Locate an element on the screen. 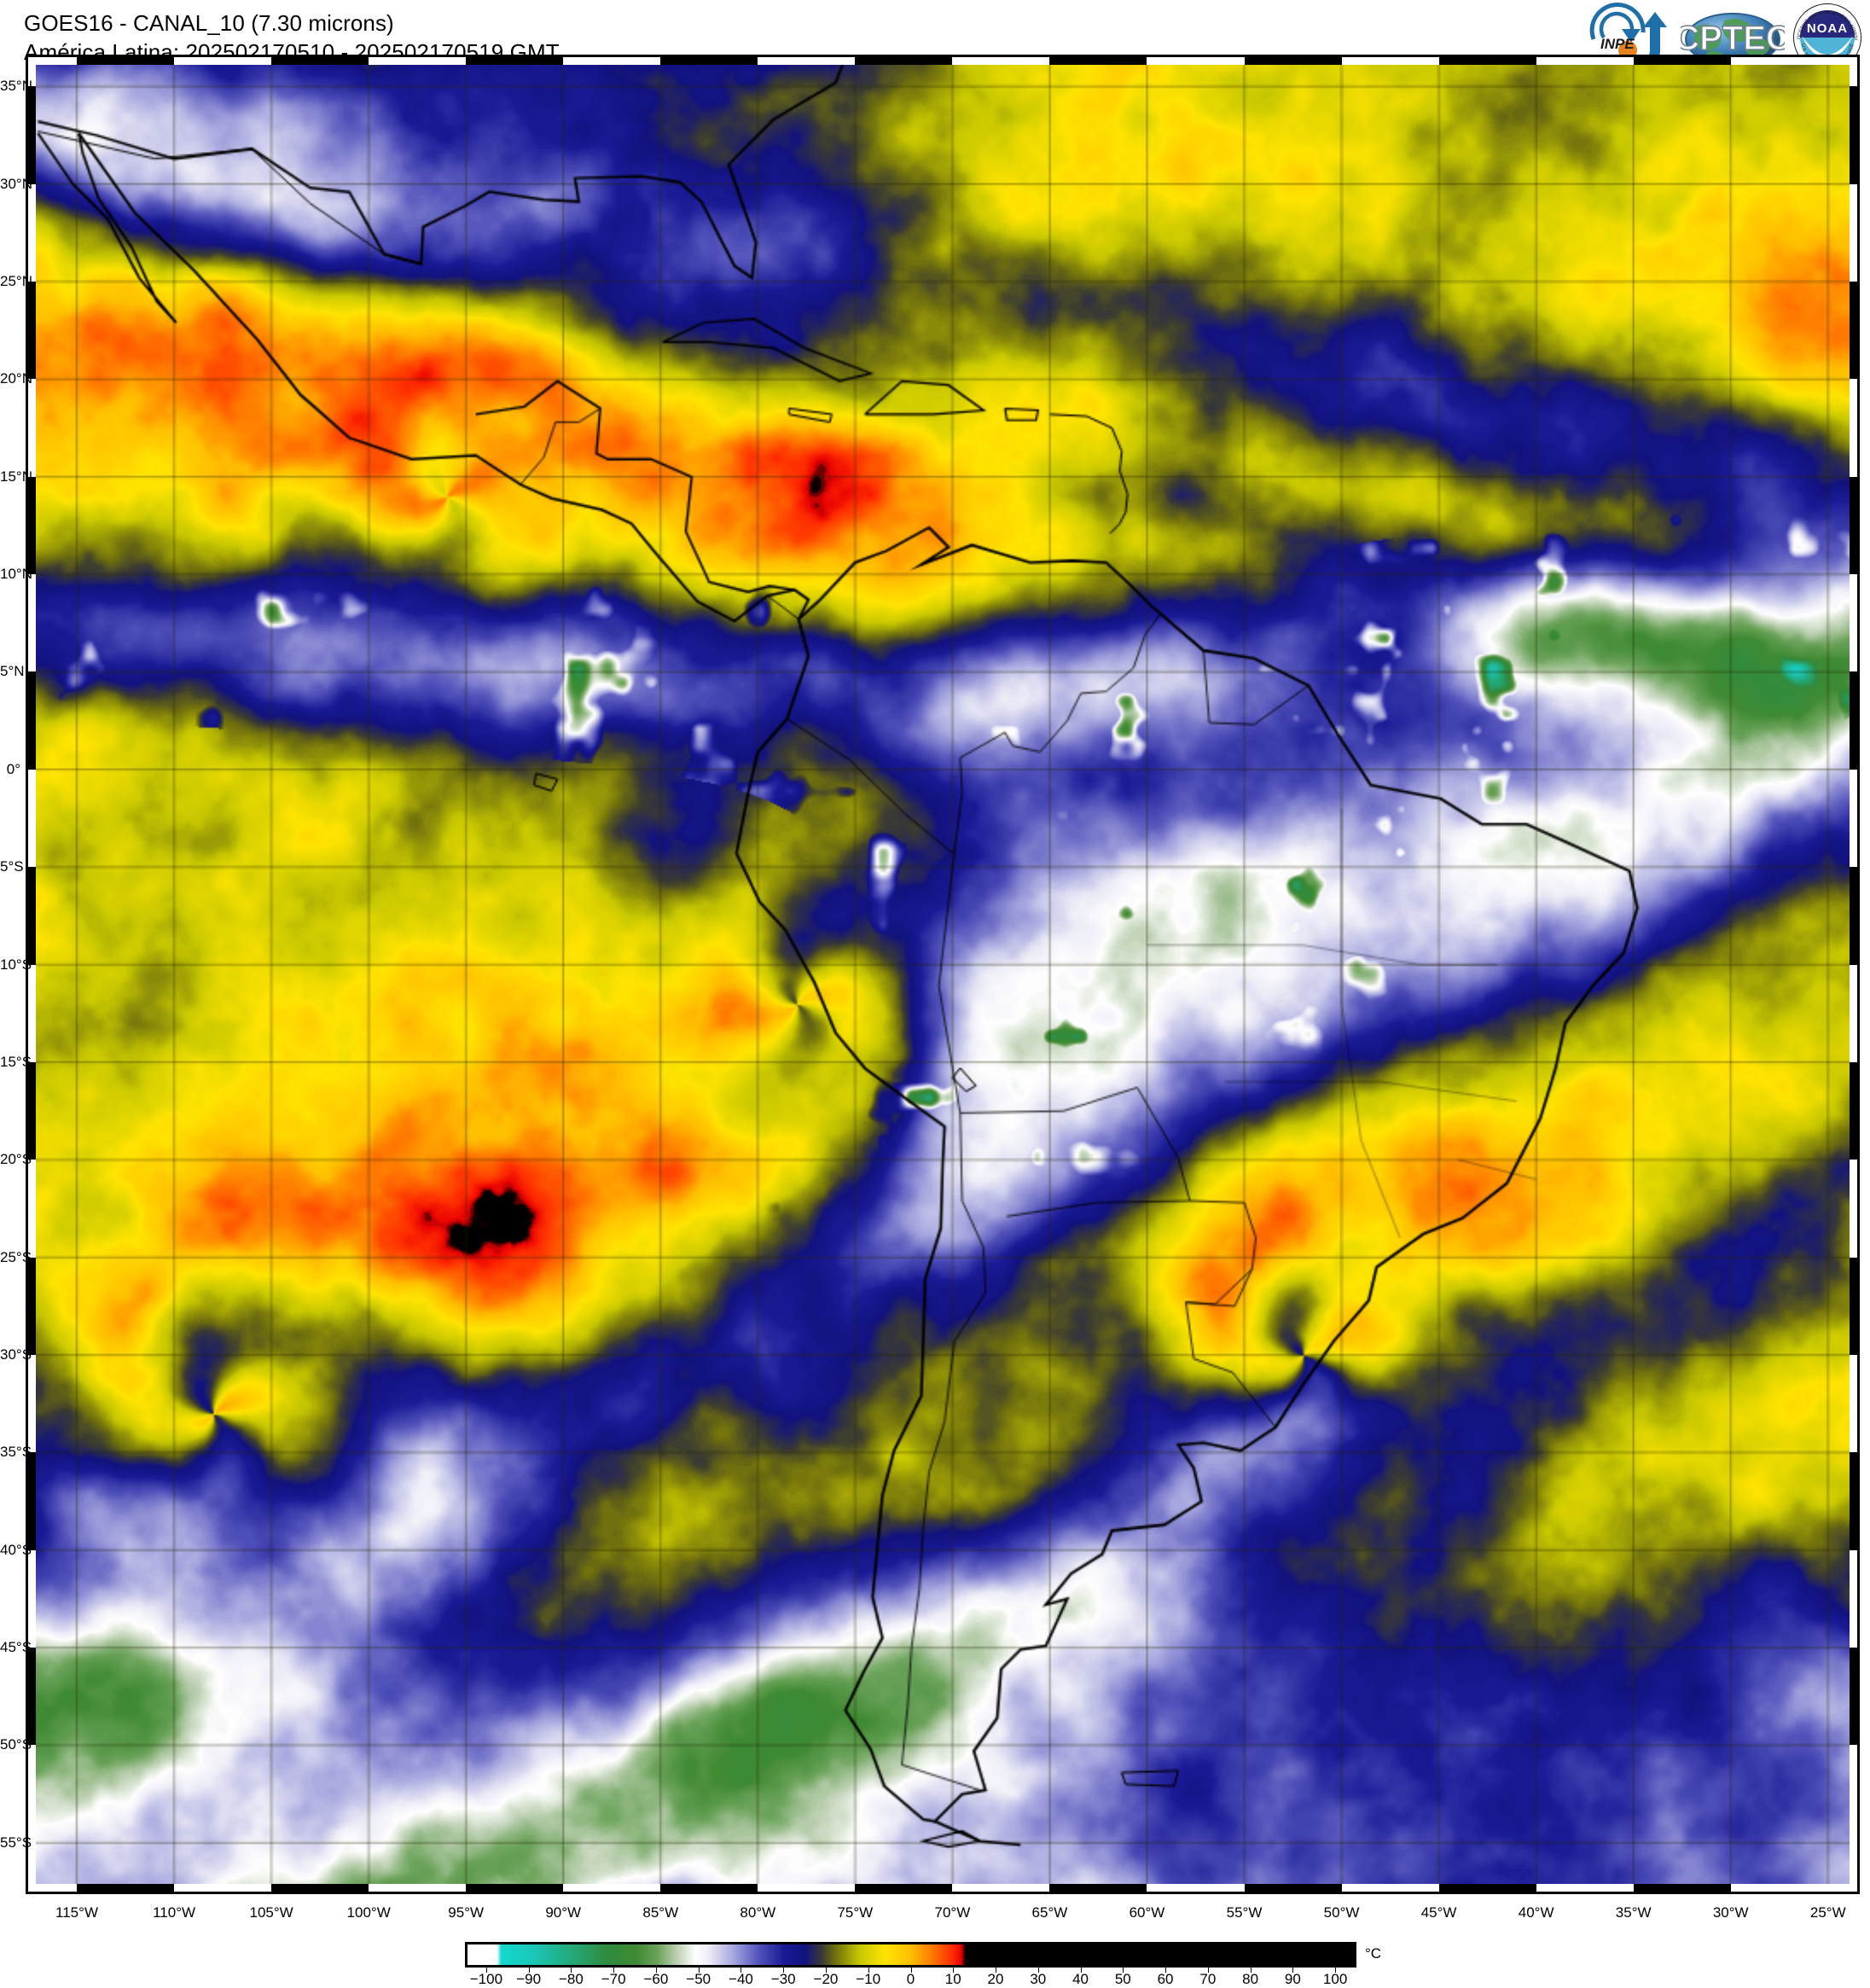 This screenshot has width=1870, height=1988. colorbar-tick-label: −50 is located at coordinates (698, 1979).